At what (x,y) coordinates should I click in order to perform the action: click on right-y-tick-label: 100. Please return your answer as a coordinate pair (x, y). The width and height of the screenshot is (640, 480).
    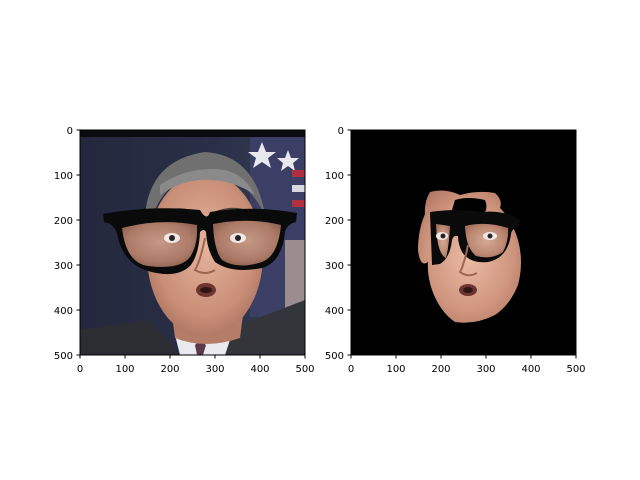
    Looking at the image, I should click on (334, 176).